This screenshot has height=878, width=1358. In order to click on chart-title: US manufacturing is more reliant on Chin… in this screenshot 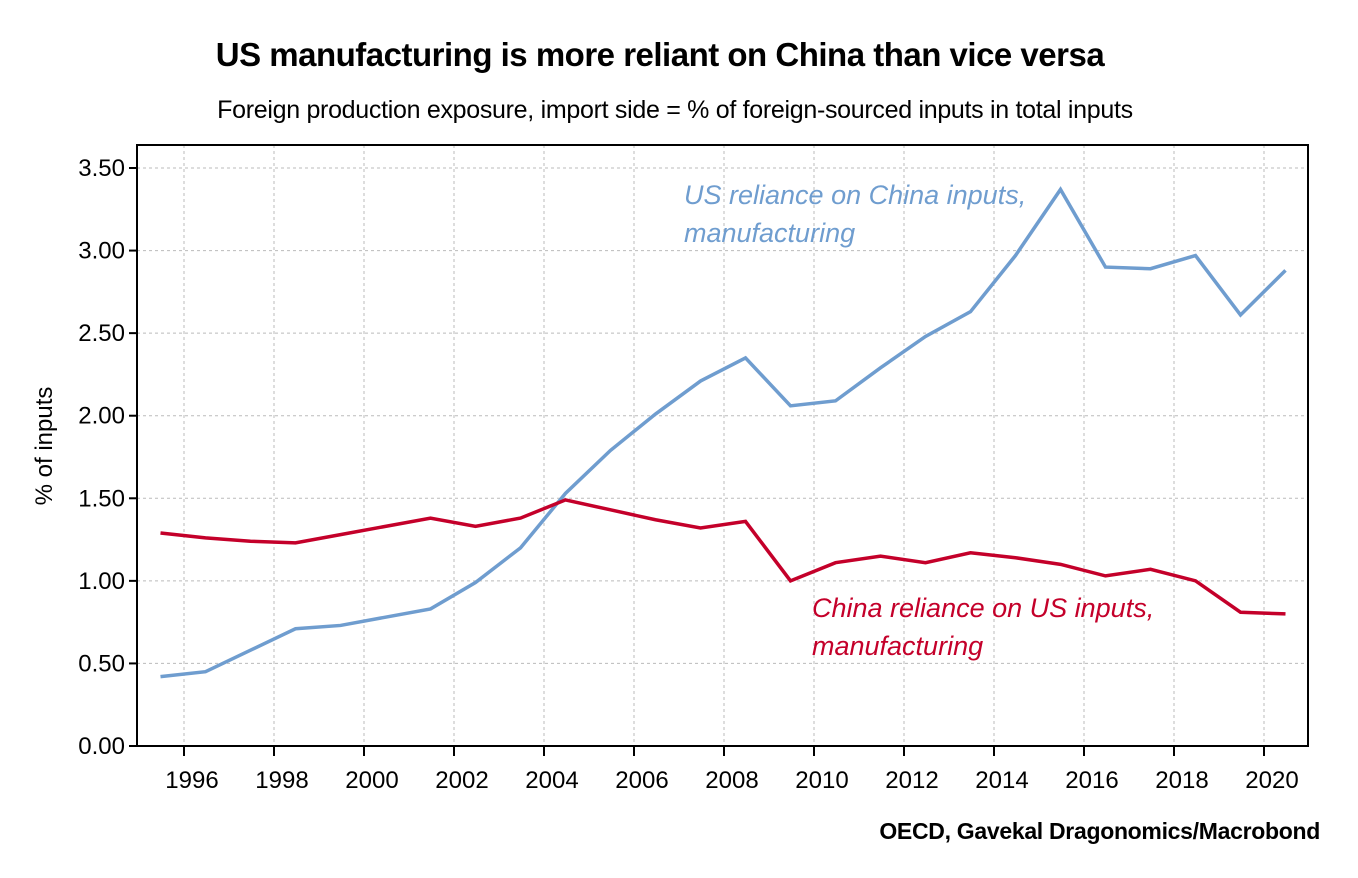, I will do `click(660, 54)`.